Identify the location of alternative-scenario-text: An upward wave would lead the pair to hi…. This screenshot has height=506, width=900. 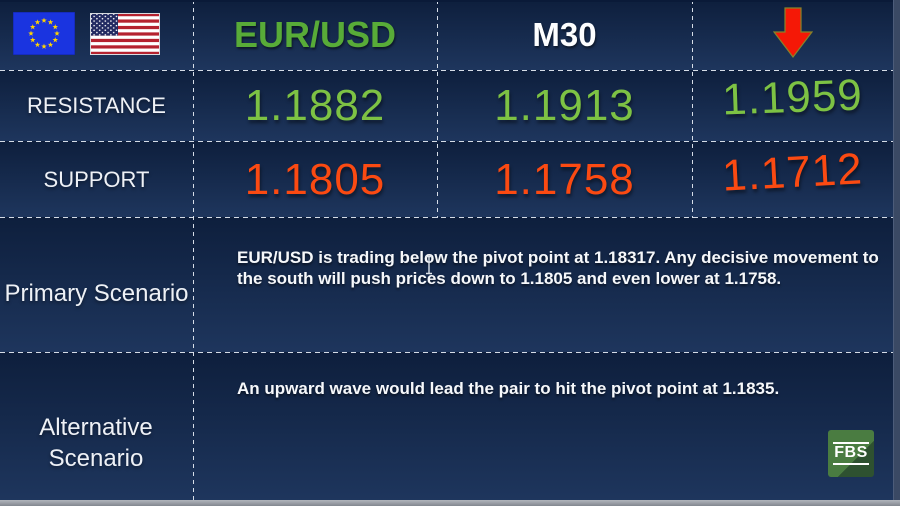
(508, 388).